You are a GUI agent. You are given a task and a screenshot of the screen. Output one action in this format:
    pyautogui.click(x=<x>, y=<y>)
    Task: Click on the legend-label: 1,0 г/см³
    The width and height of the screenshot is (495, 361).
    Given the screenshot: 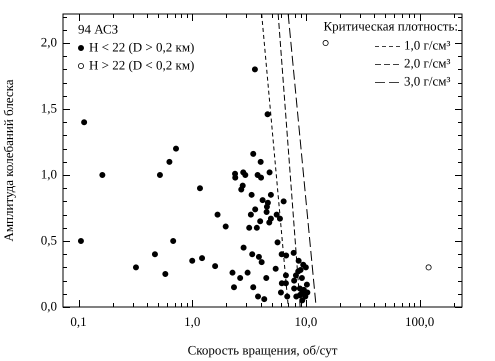 What is the action you would take?
    pyautogui.click(x=427, y=44)
    